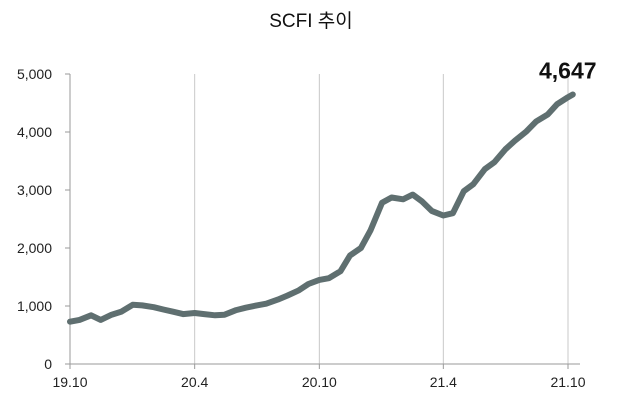 This screenshot has height=404, width=622. Describe the element at coordinates (34, 74) in the screenshot. I see `y-tick-label: 5,000` at that location.